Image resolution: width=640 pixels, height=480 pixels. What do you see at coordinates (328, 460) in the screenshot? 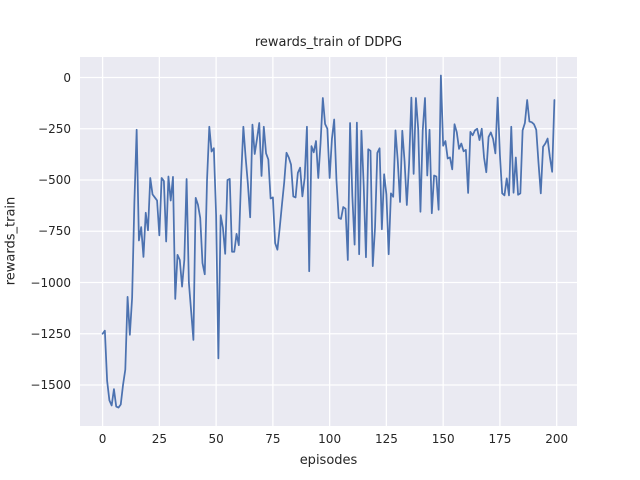
I see `x-axis-label: episodes` at bounding box center [328, 460].